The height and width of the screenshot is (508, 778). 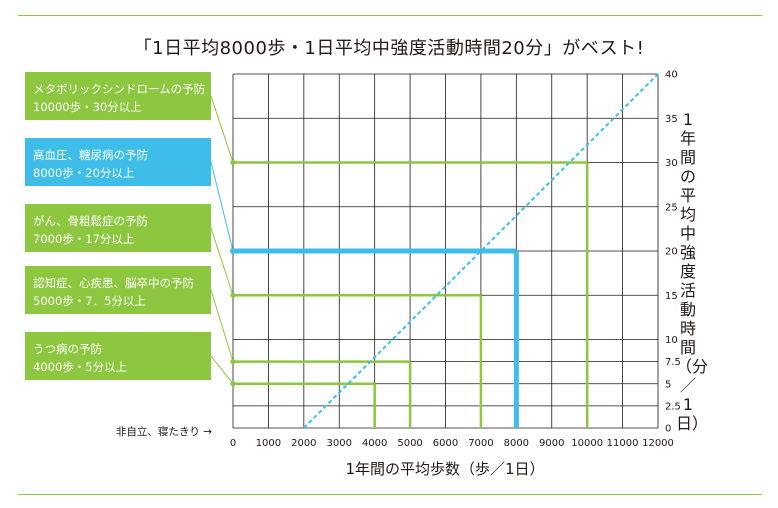 I want to click on box-threshold: 7000歩・17分以上, so click(x=84, y=239).